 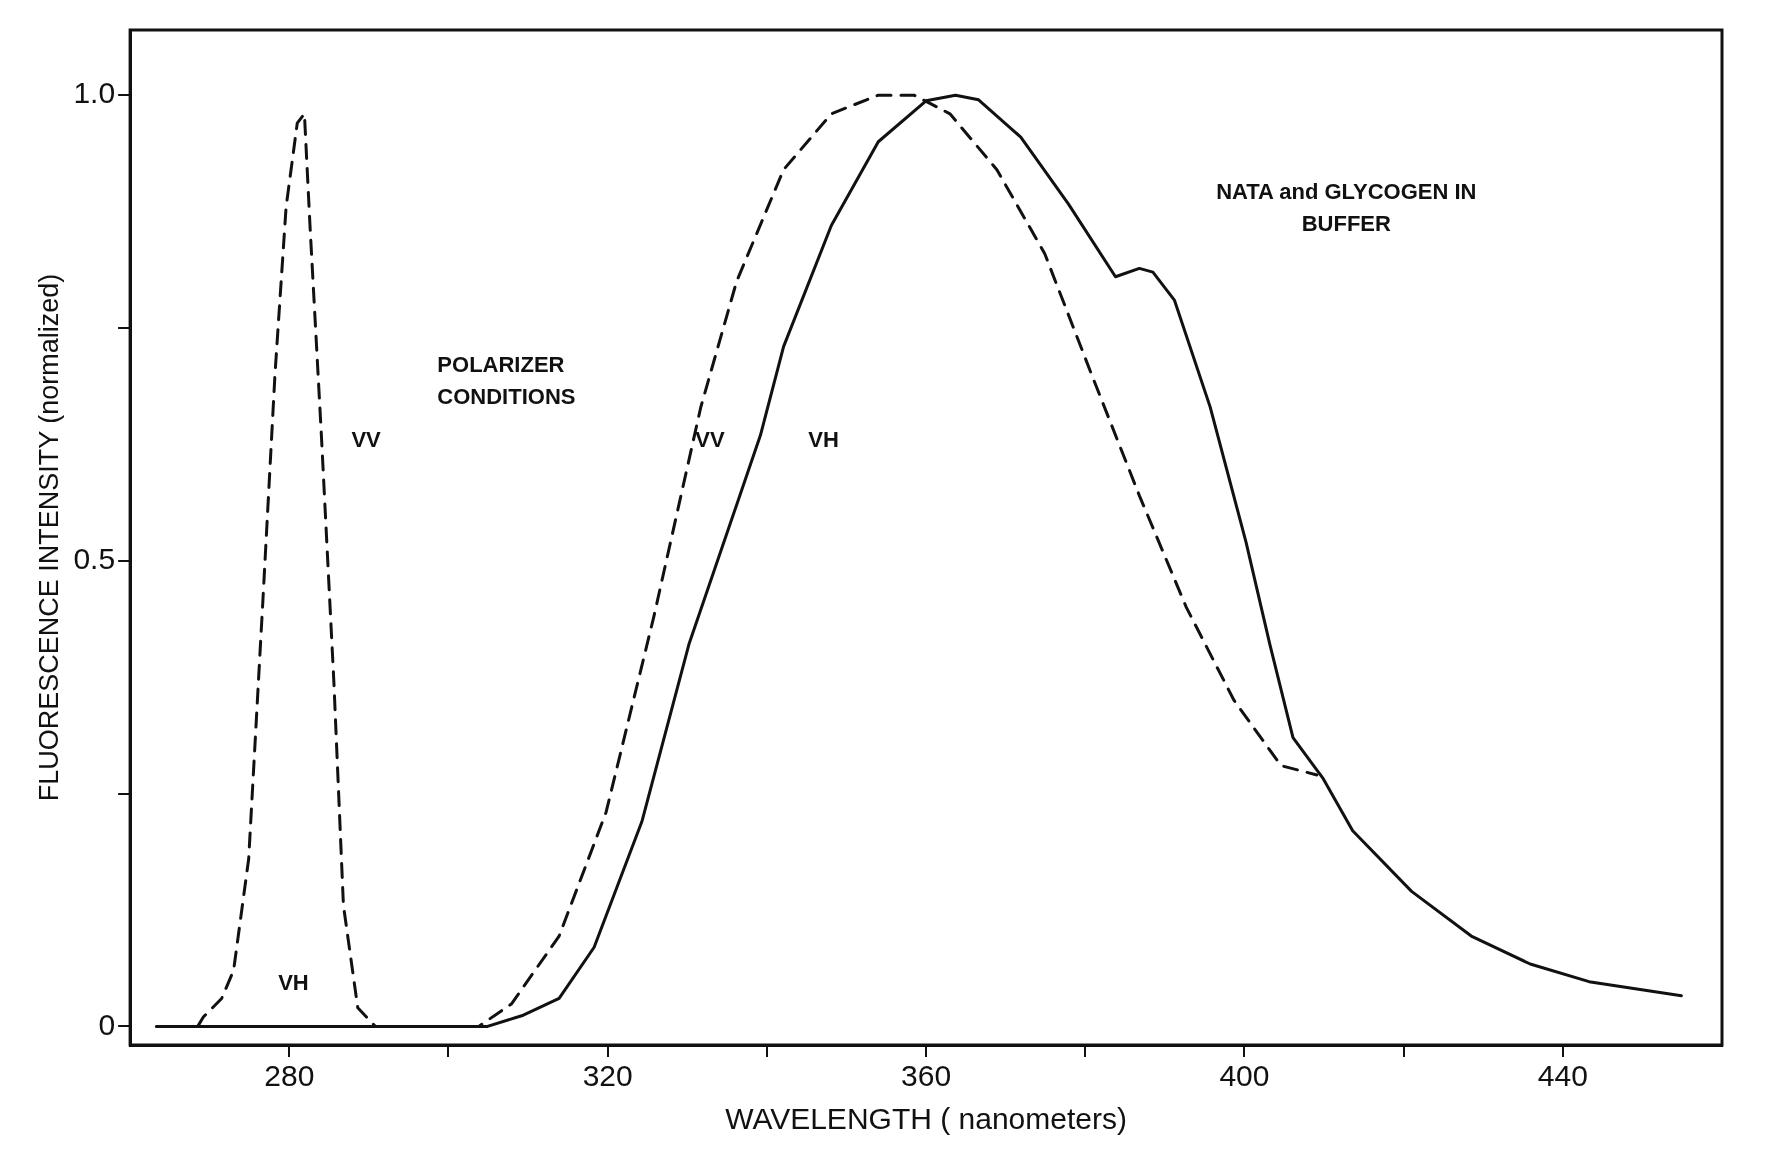 I want to click on y-tick-label: 0, so click(x=107, y=1024).